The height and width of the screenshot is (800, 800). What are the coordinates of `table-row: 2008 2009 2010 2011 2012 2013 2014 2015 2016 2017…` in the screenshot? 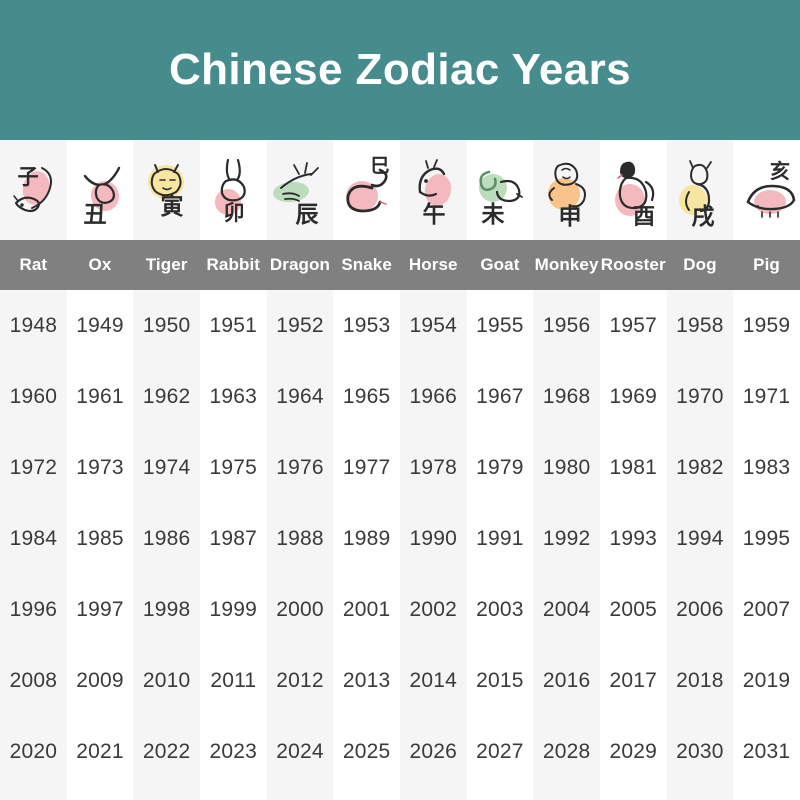 It's located at (400, 680).